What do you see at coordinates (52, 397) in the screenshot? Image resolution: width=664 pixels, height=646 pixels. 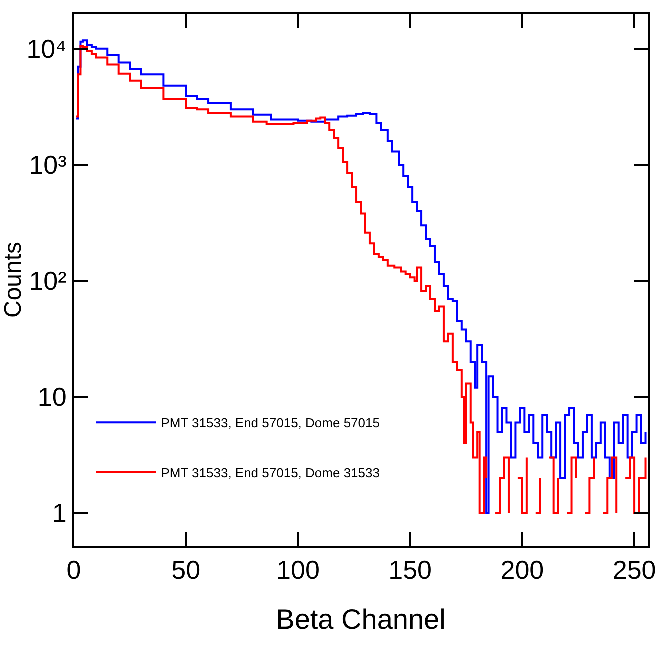 I see `y-tick-label: 10` at bounding box center [52, 397].